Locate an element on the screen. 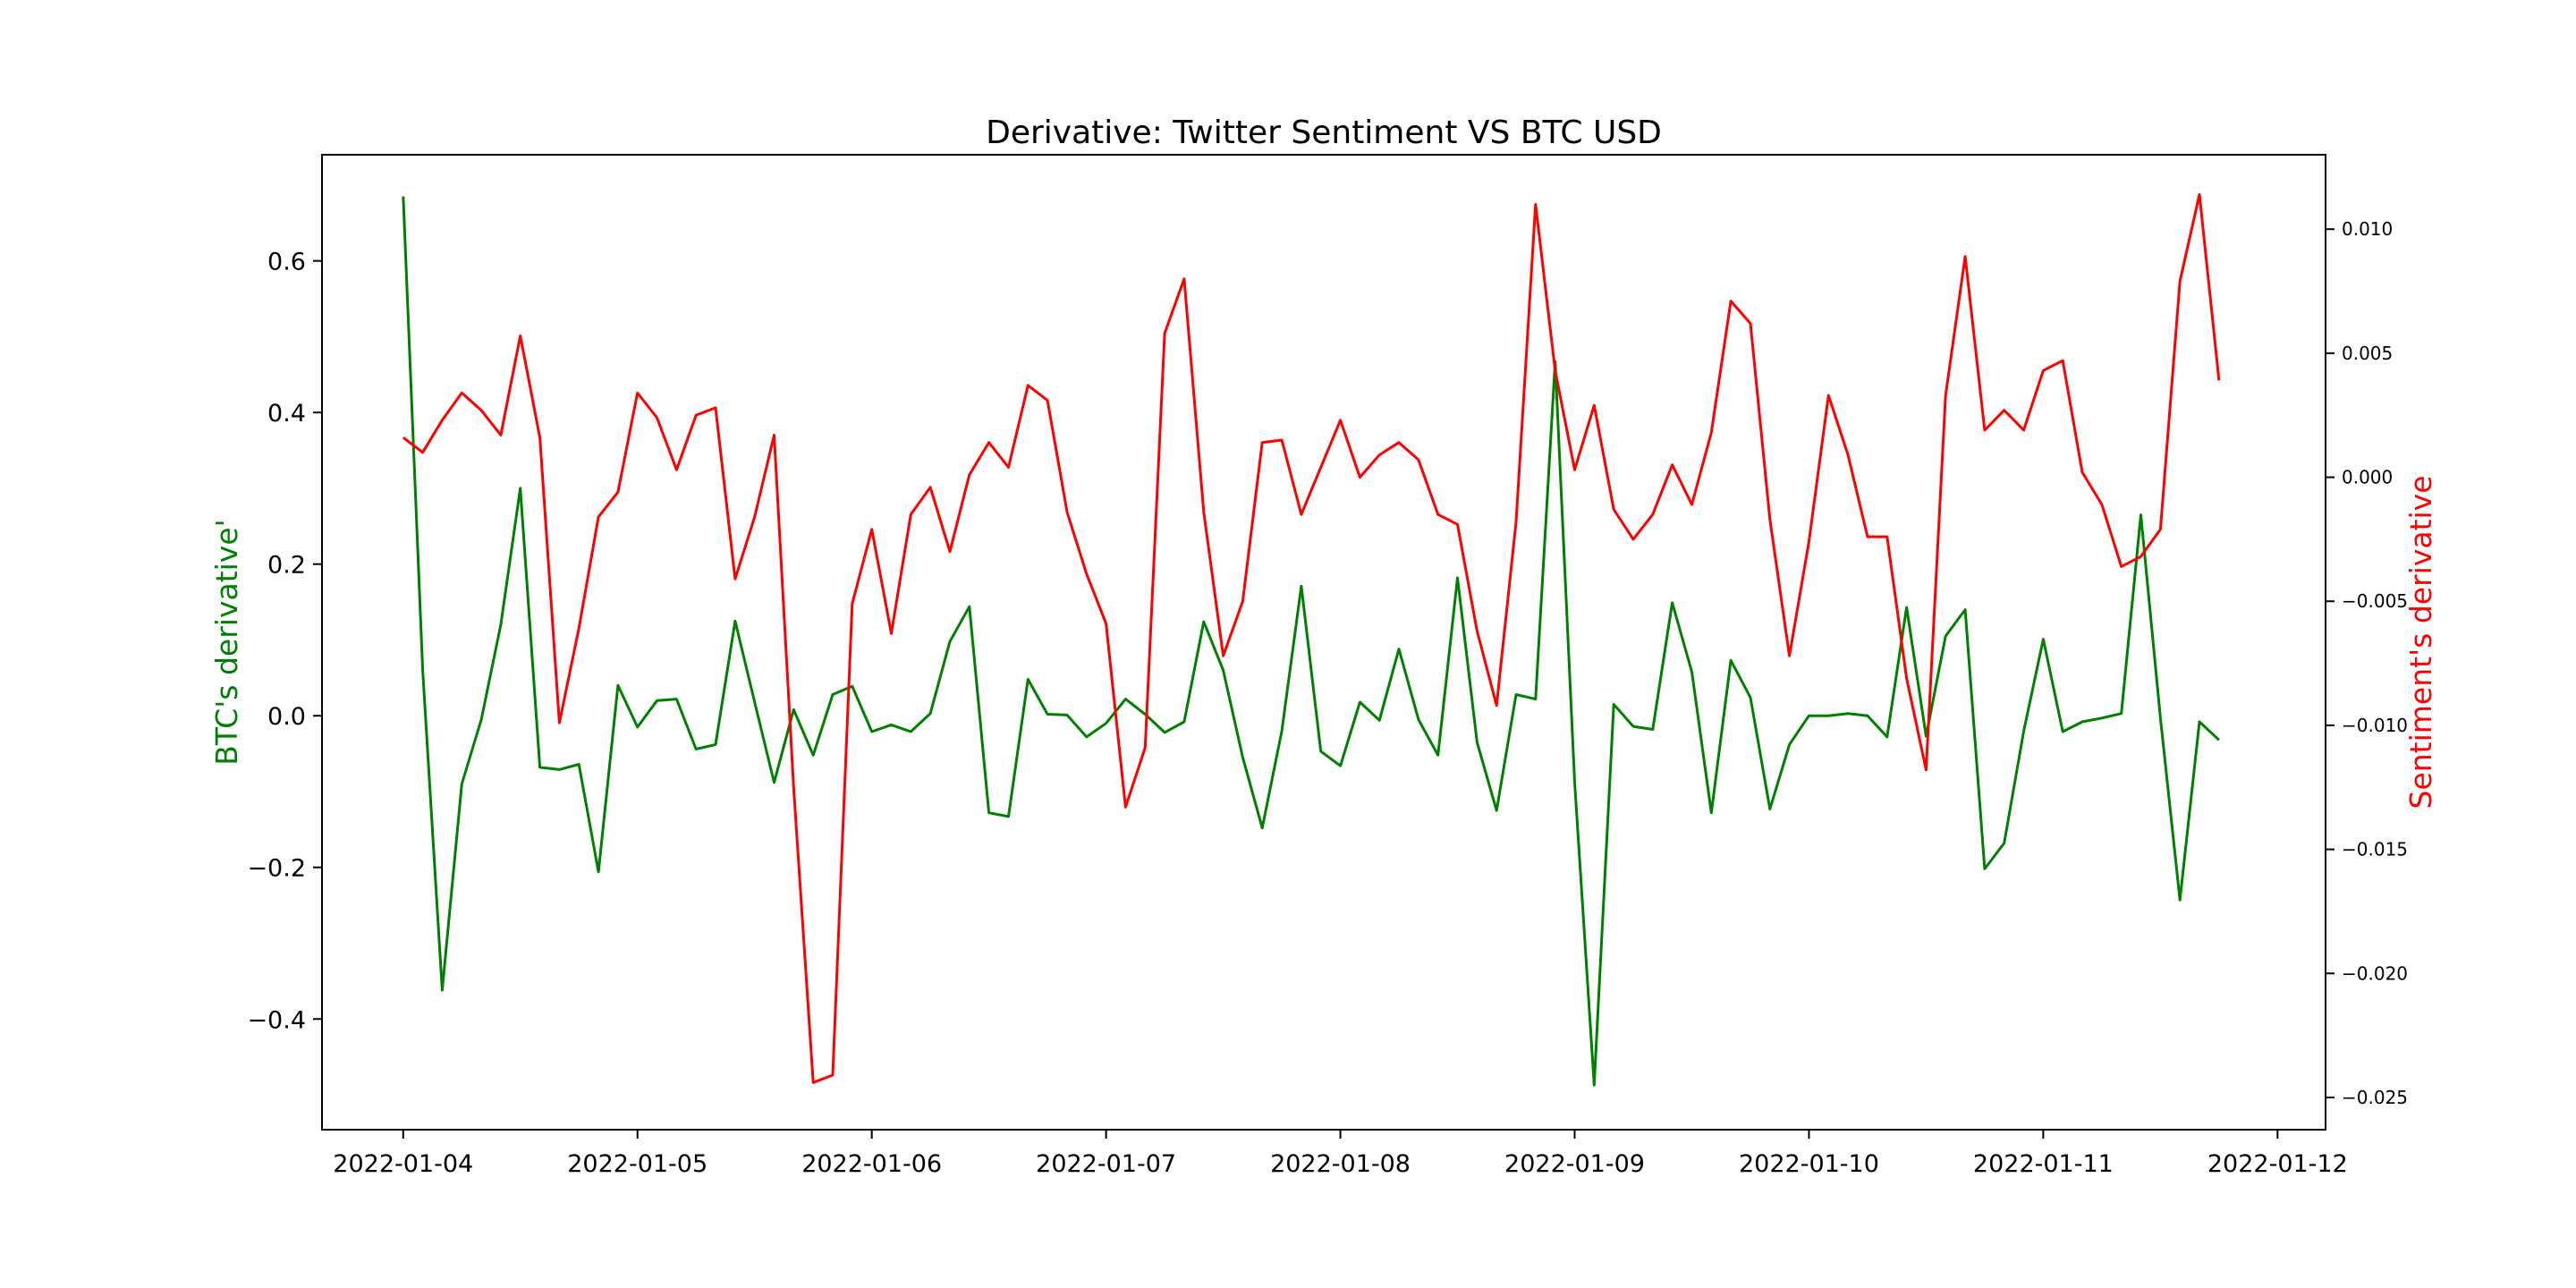  right-tick-label: −0.020 is located at coordinates (2375, 973).